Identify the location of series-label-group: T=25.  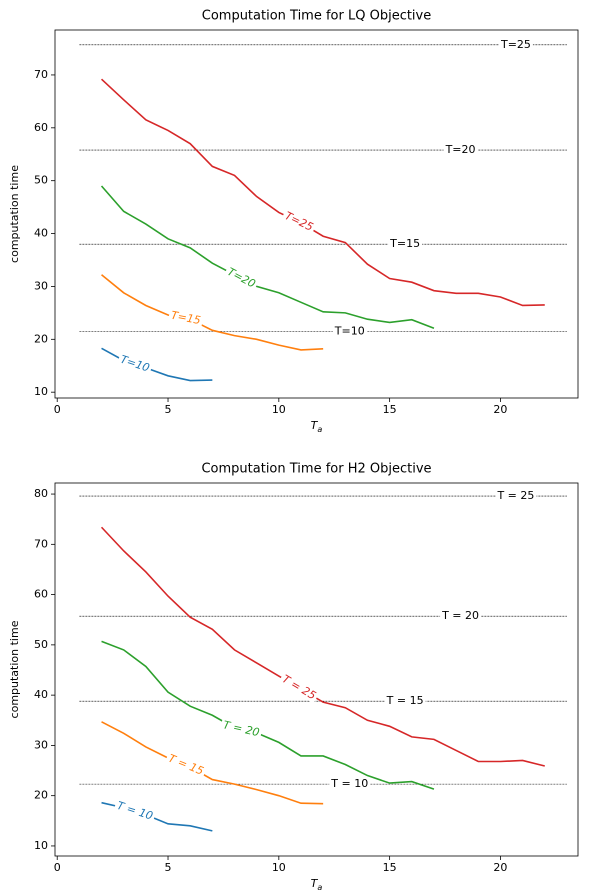
(298, 222).